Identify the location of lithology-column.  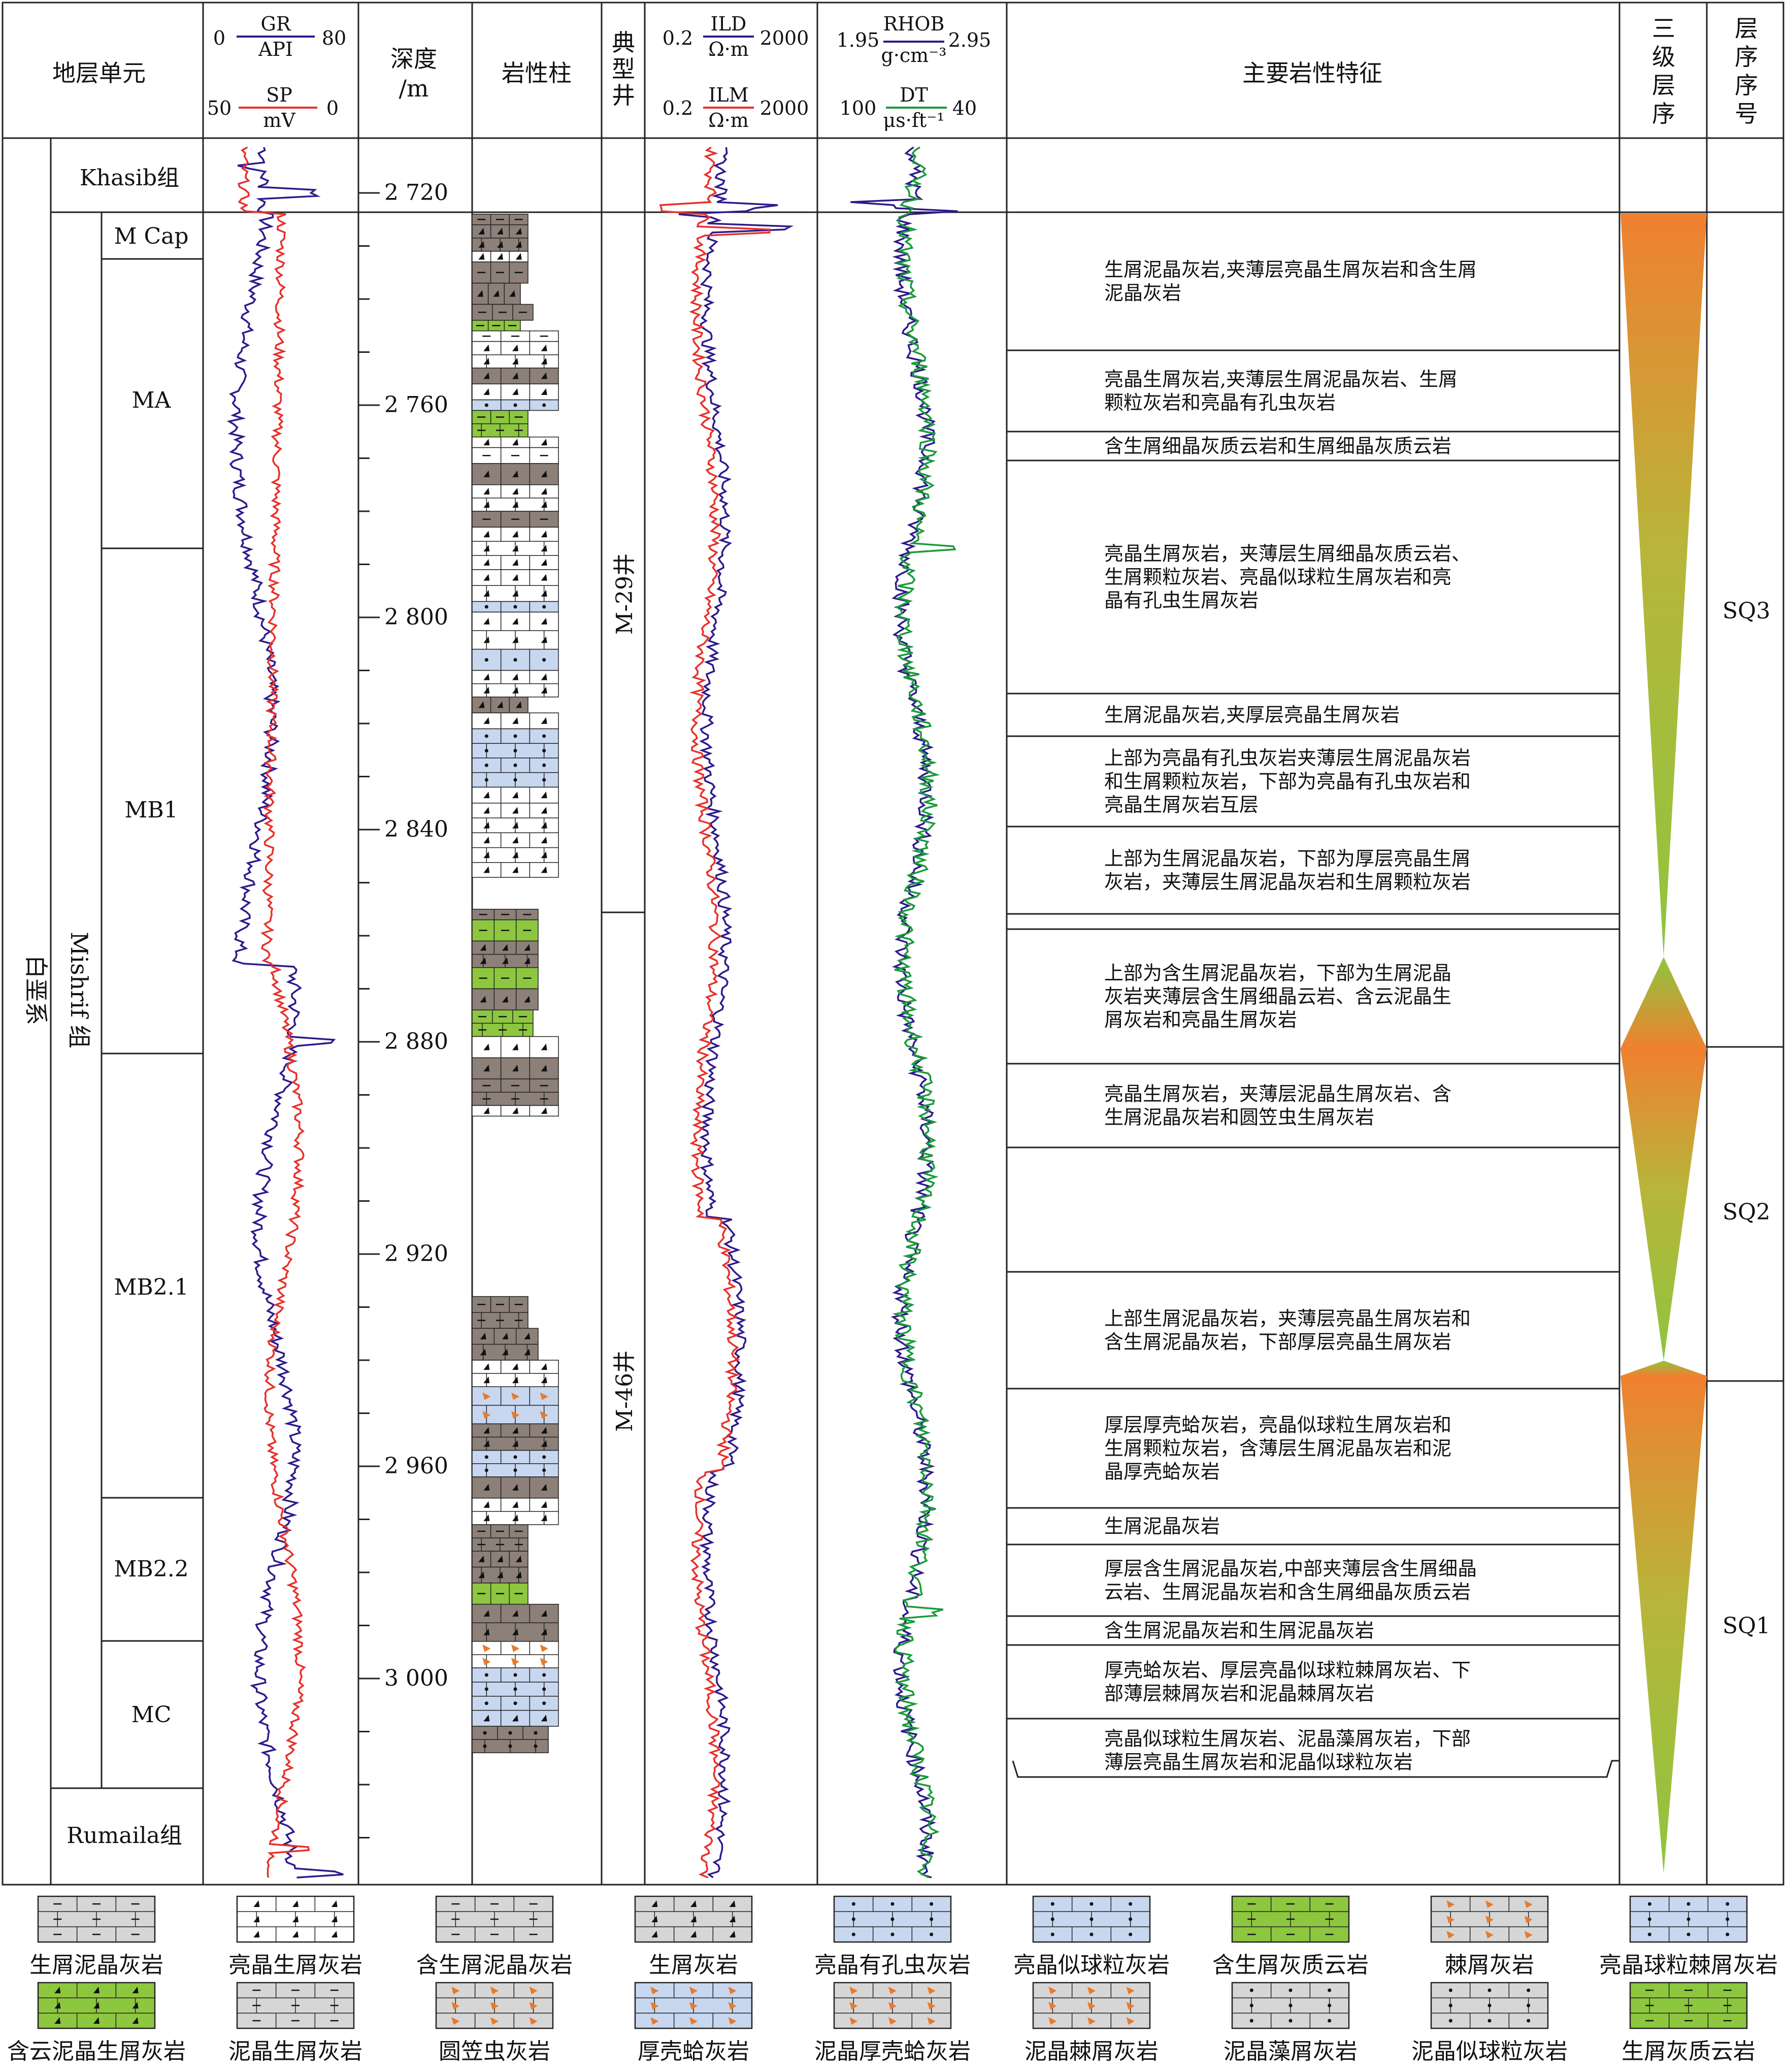
(515, 984).